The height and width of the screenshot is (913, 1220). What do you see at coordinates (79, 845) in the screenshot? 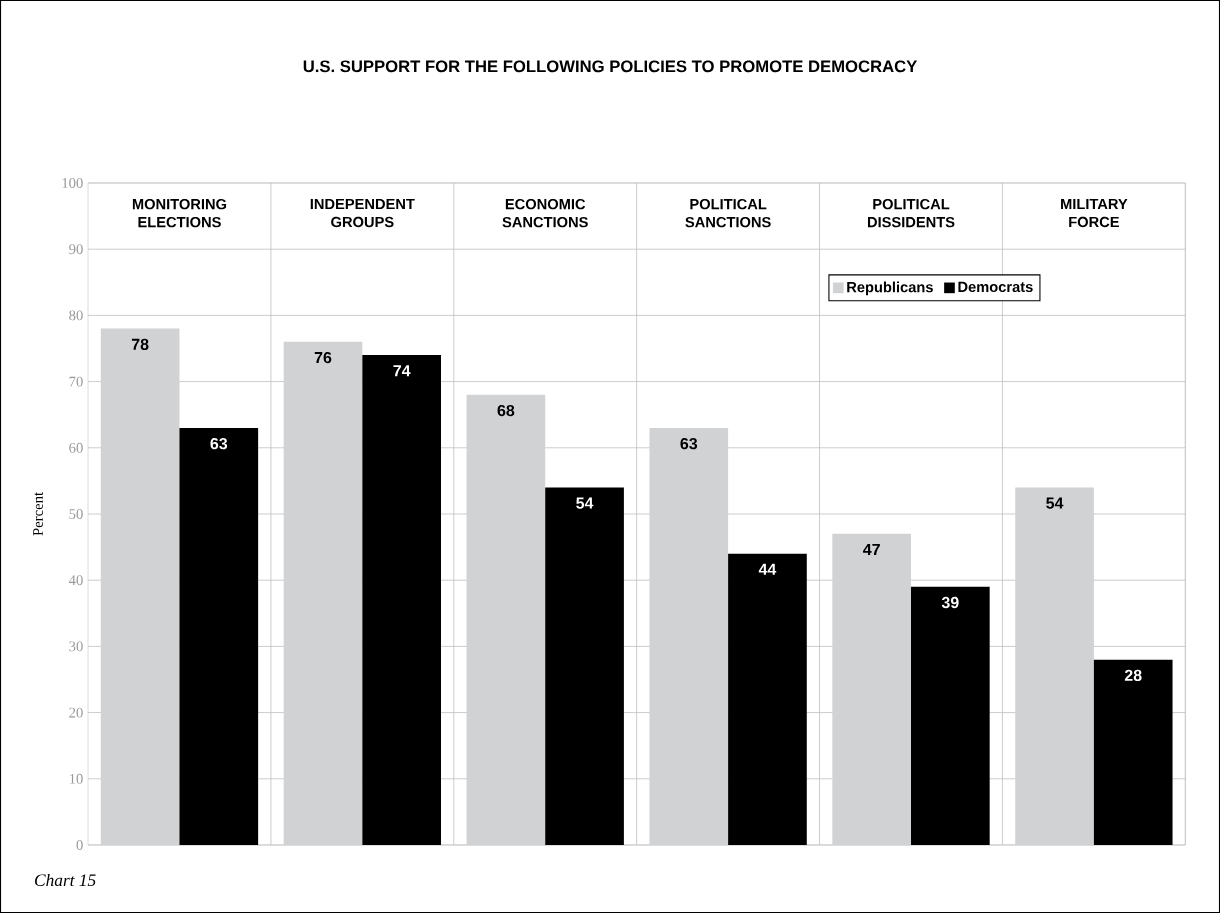
I see `y-tick-label: 0` at bounding box center [79, 845].